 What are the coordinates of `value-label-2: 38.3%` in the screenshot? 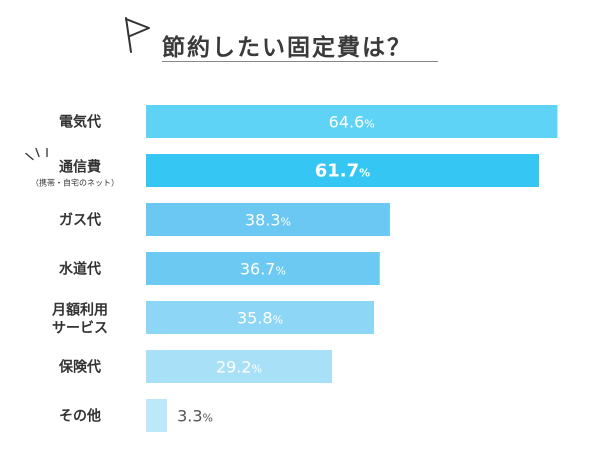 It's located at (268, 220).